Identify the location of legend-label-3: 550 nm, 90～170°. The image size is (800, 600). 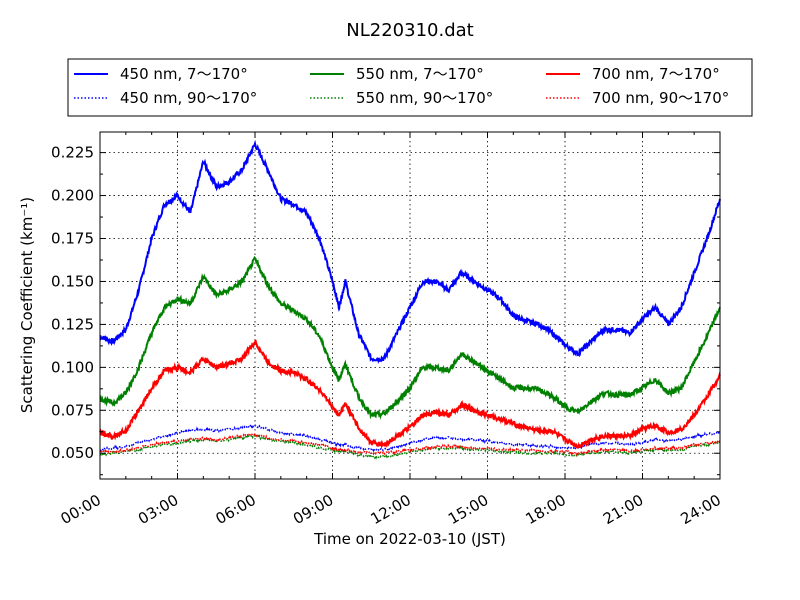
(424, 98).